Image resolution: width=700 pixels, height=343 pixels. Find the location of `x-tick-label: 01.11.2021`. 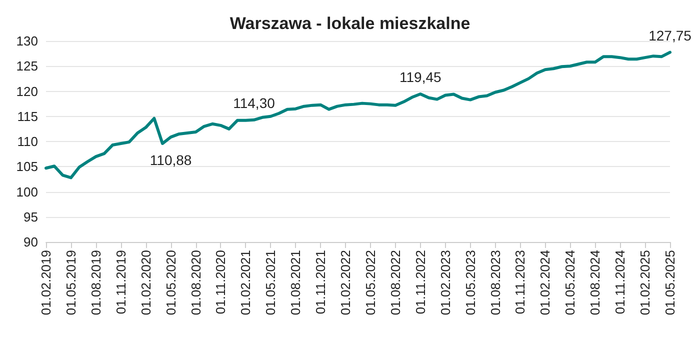

x-tick-label: 01.11.2021 is located at coordinates (320, 282).